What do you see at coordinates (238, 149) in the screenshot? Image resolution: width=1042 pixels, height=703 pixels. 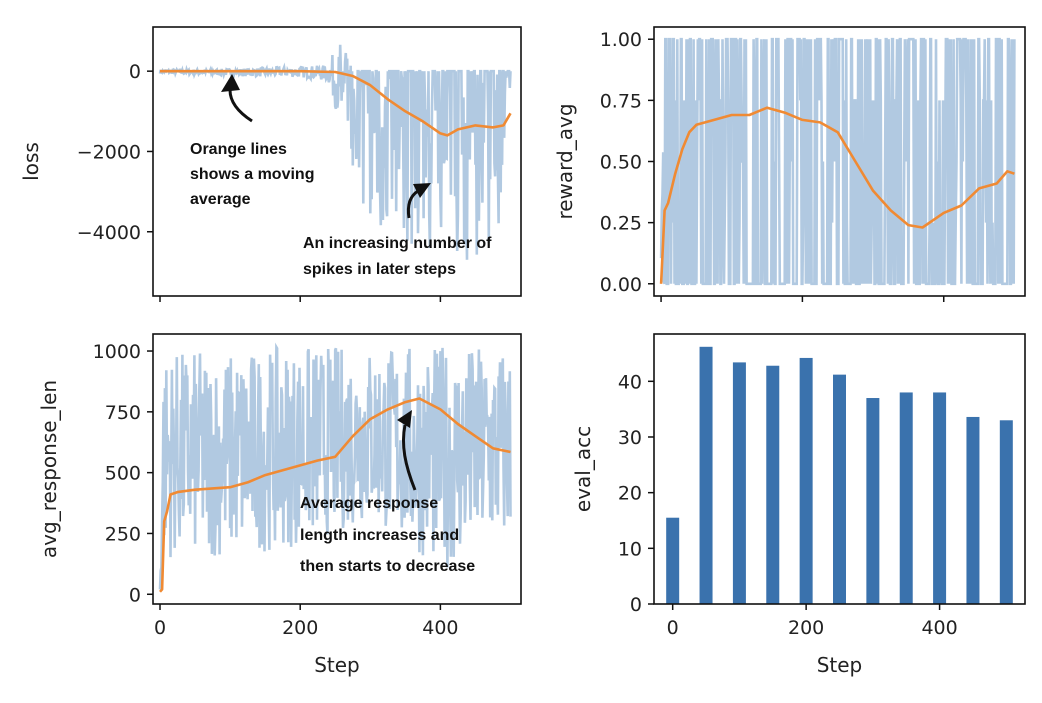 I see `annotation-line: Orange lines` at bounding box center [238, 149].